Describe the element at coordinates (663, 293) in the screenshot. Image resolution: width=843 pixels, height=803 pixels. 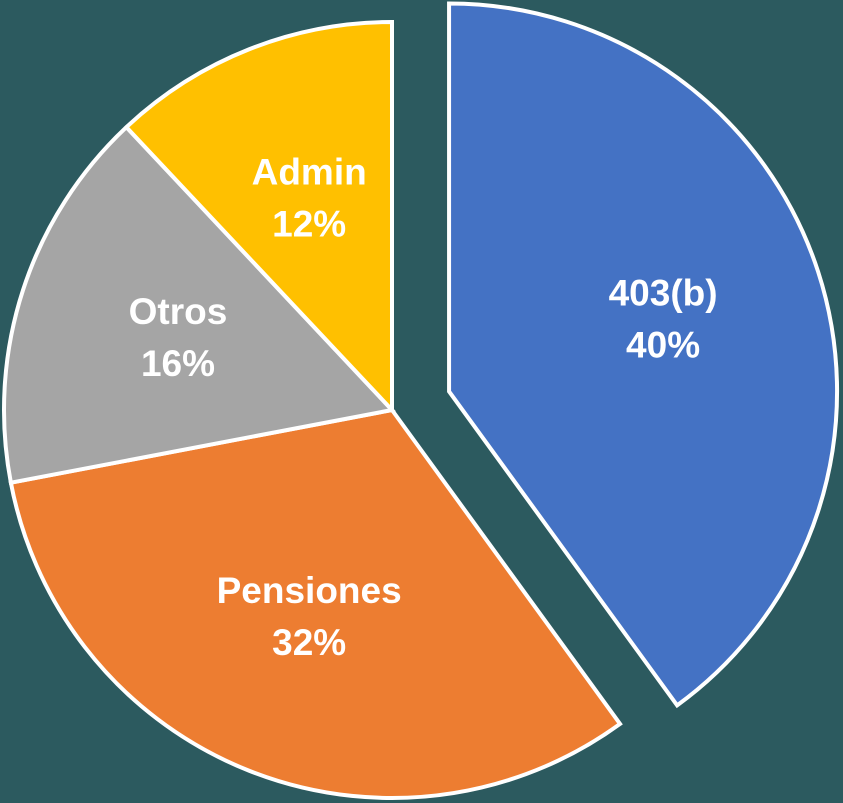
I see `slice-label: 403(b)` at that location.